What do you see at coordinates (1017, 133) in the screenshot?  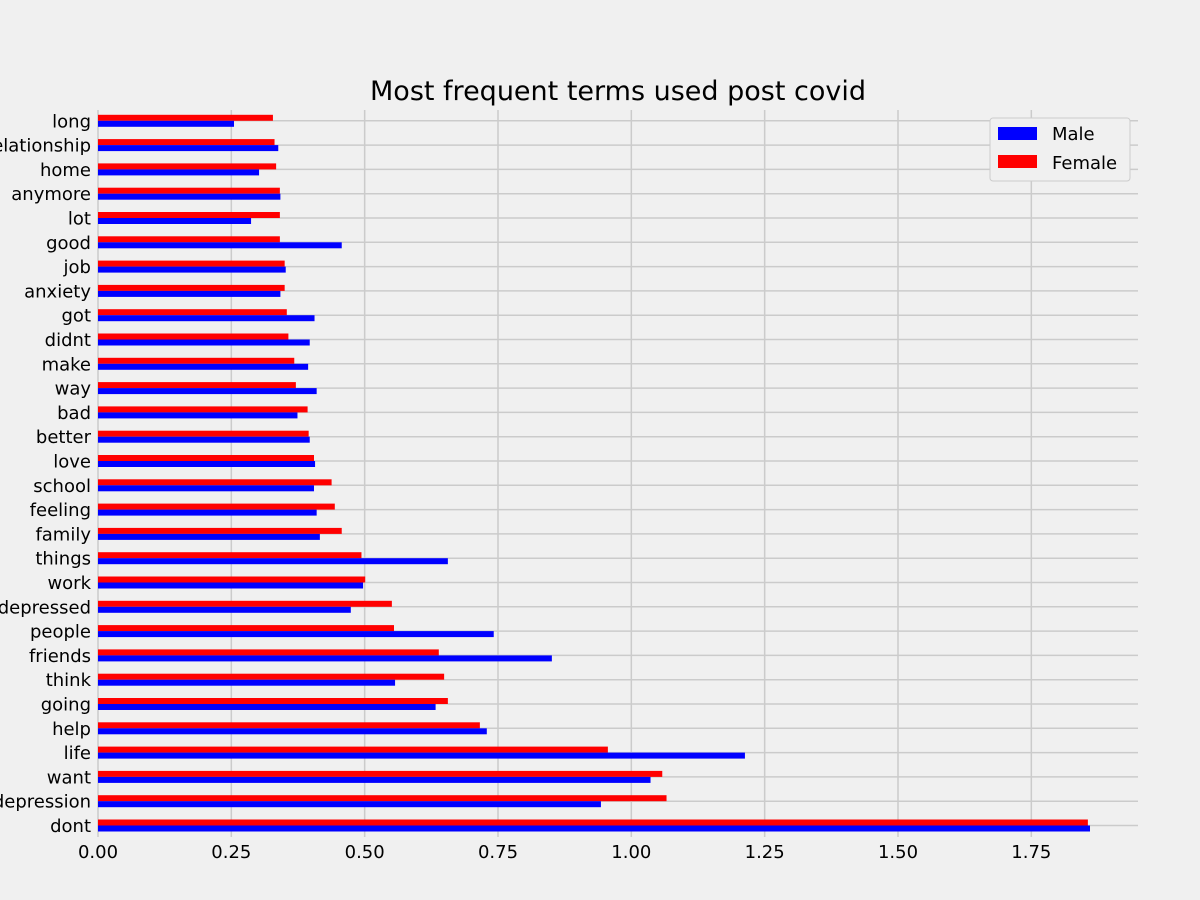 I see `legend-swatch-male` at bounding box center [1017, 133].